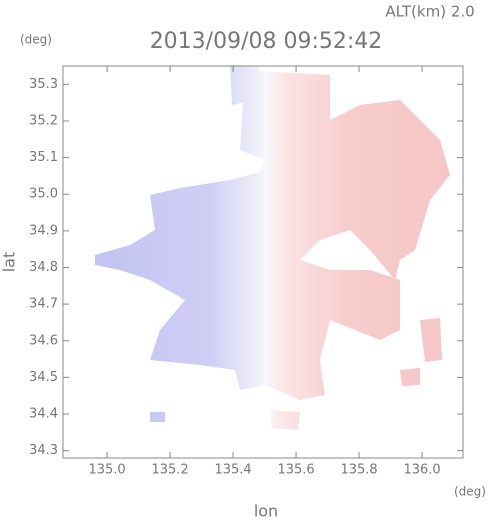 This screenshot has height=525, width=491. Describe the element at coordinates (43, 194) in the screenshot. I see `y-tick-label: 35.0` at that location.